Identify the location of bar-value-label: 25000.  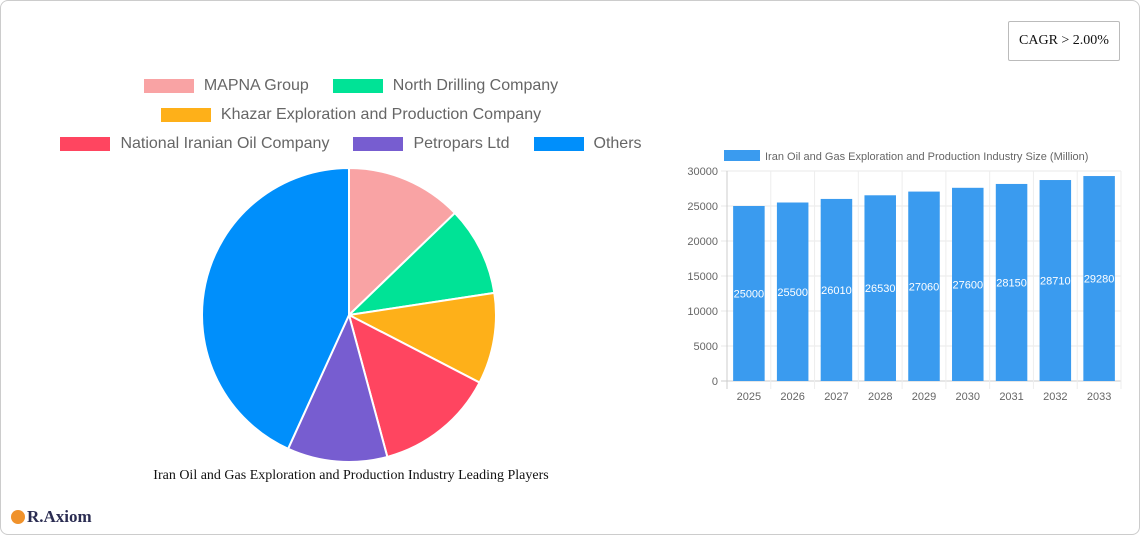
(749, 295).